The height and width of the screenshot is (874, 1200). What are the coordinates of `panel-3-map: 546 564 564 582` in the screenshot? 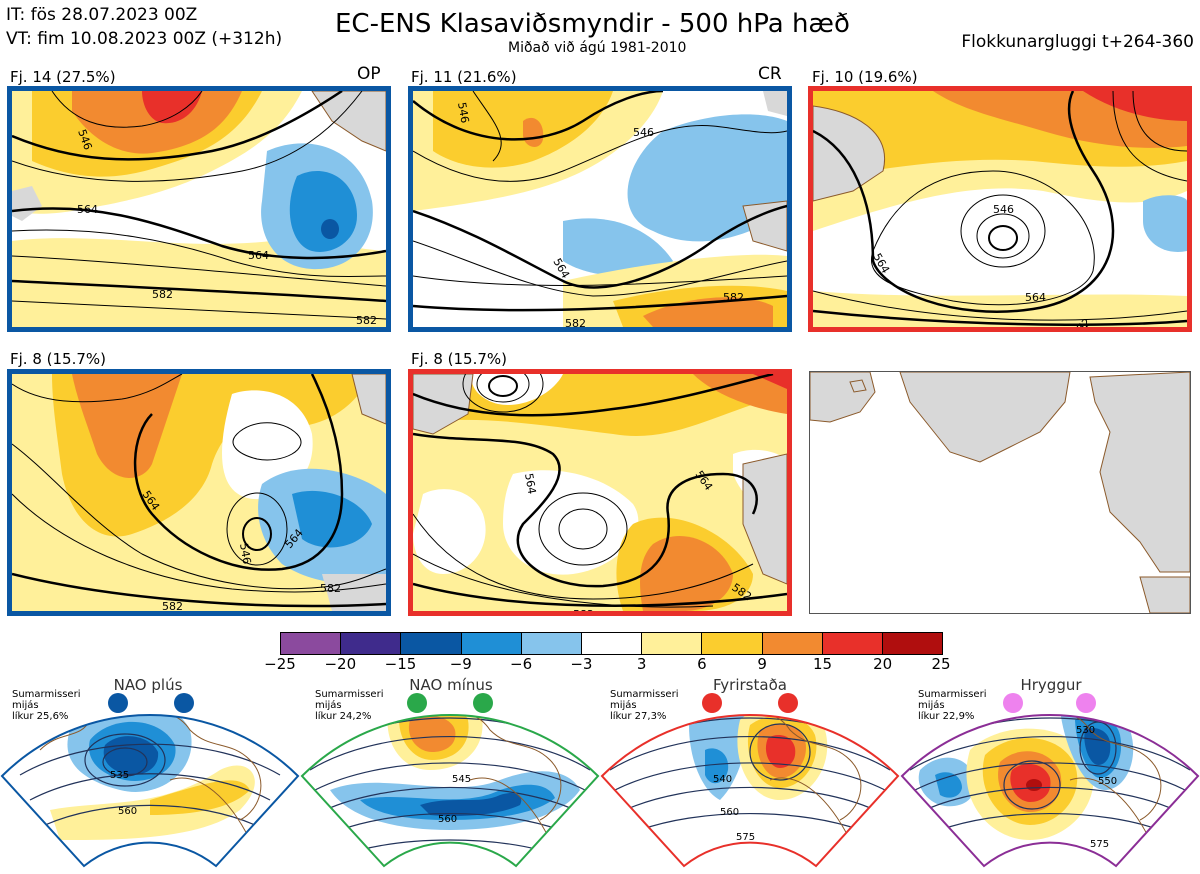 It's located at (1000, 209).